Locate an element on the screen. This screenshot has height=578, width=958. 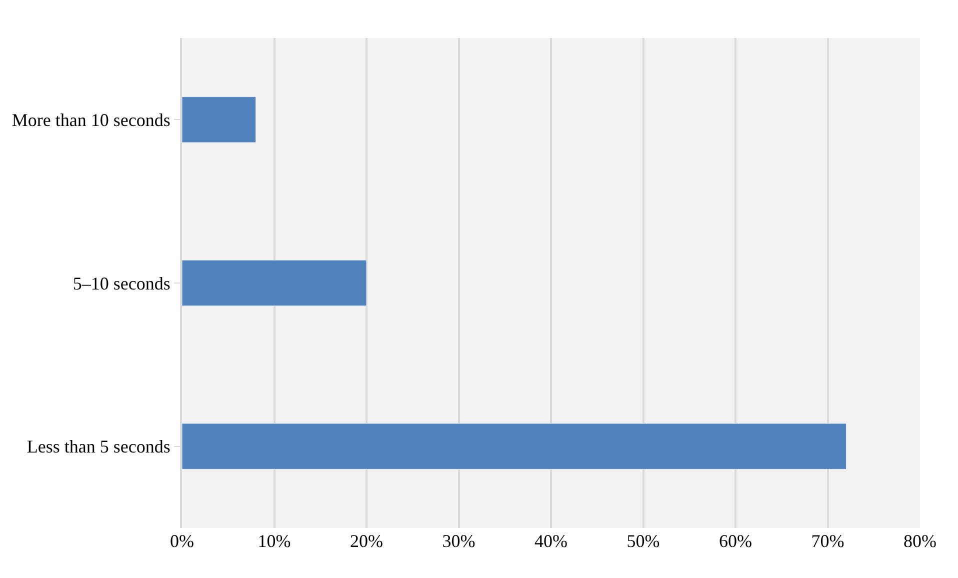
x-tick-label: 30% is located at coordinates (459, 541).